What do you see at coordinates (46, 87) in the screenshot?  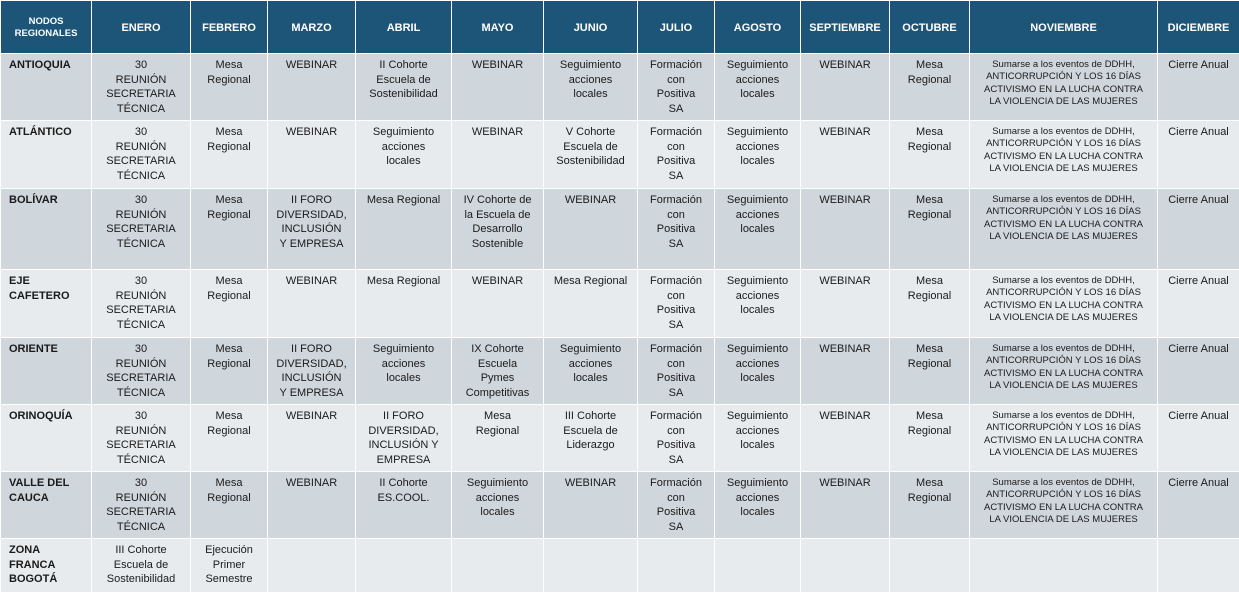 I see `node-name-cell: ANTIOQUIA` at bounding box center [46, 87].